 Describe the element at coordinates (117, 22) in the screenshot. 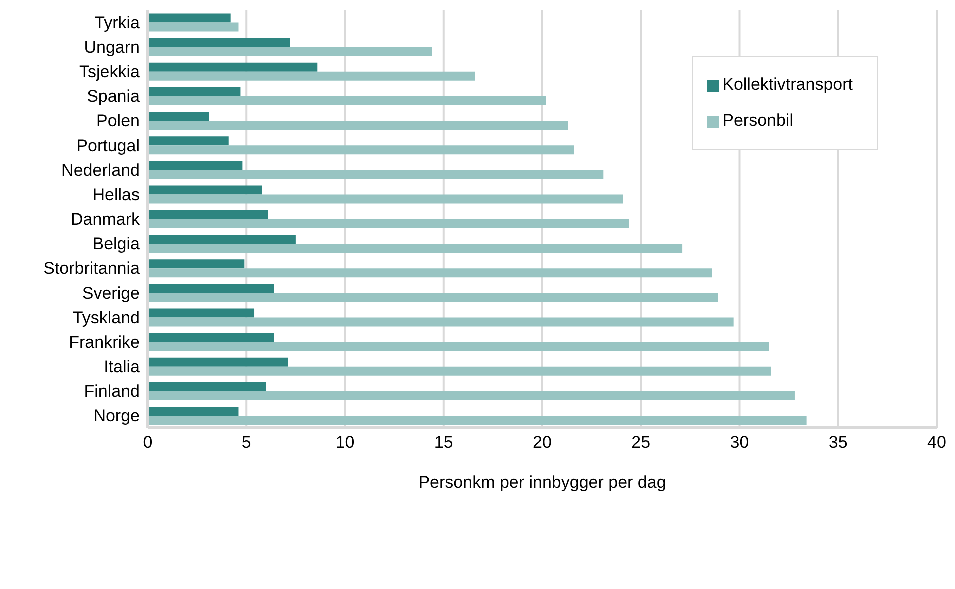

I see `y-tick-label: Tyrkia` at that location.